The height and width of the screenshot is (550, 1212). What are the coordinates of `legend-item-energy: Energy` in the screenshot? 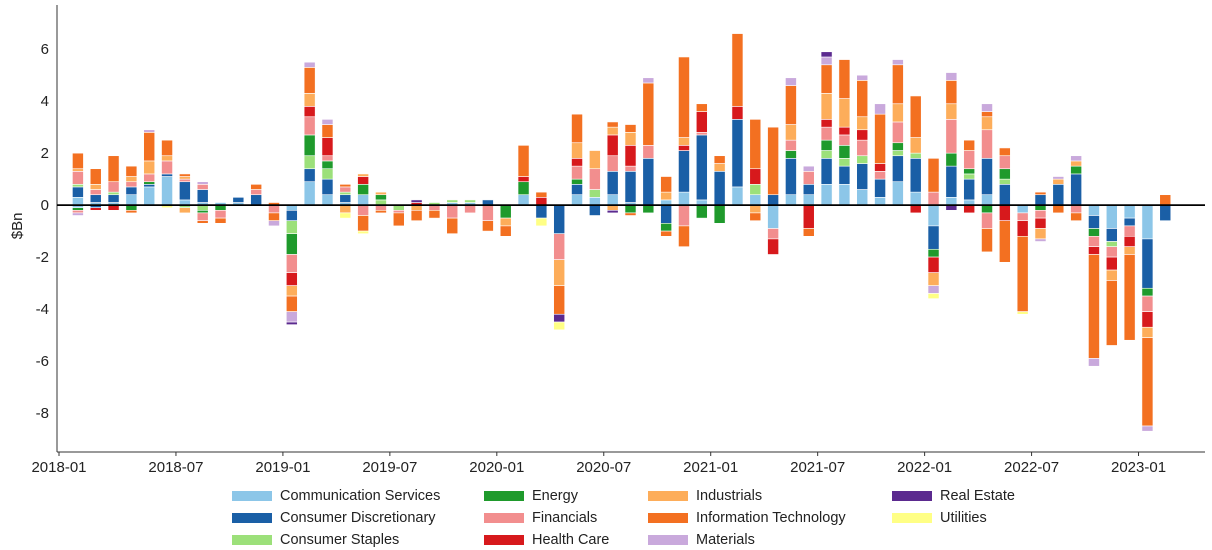 It's located at (531, 496).